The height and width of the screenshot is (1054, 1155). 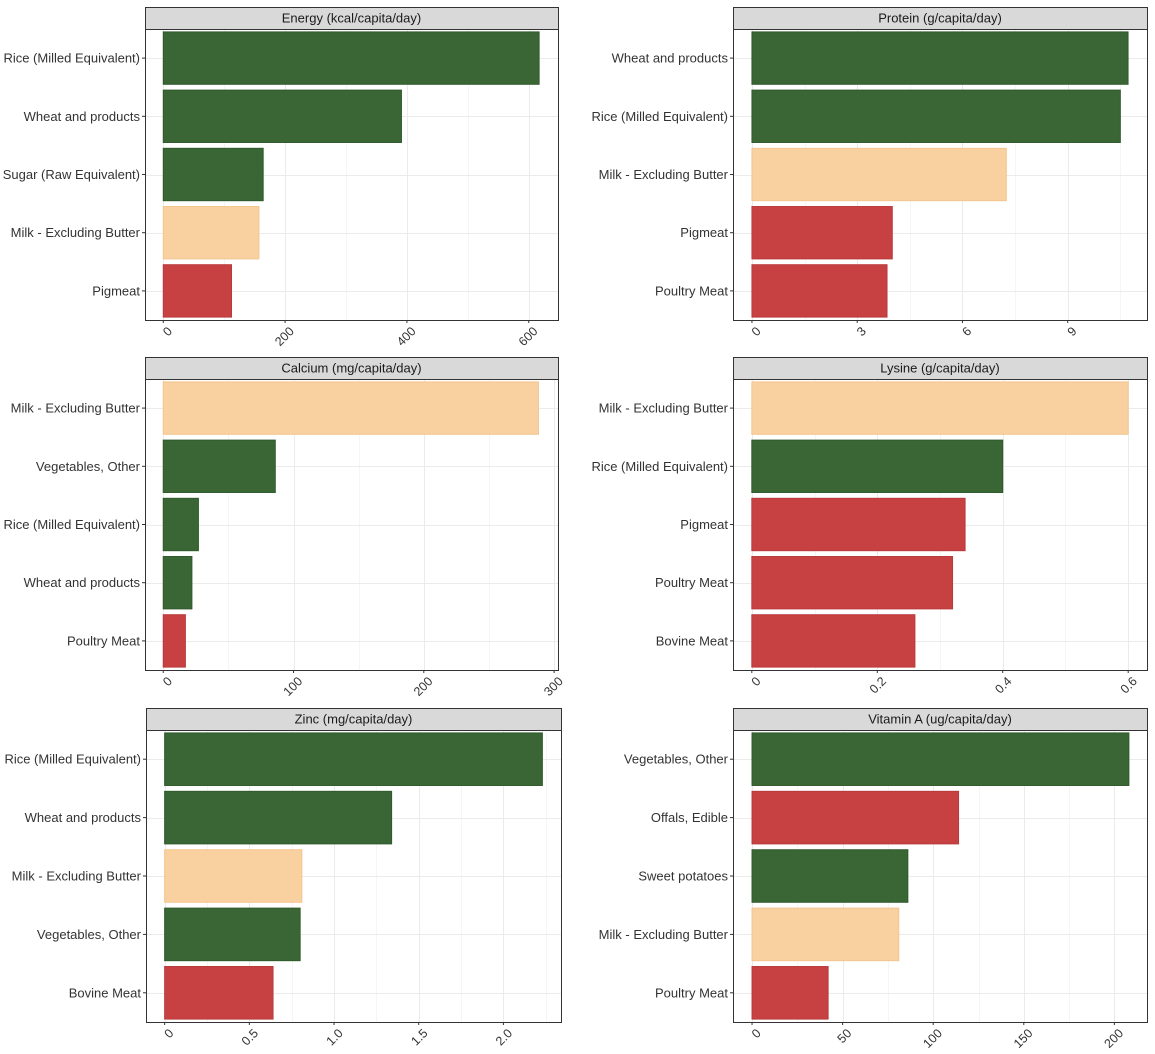 I want to click on facet-title: Energy (kcal/capita/day), so click(x=351, y=18).